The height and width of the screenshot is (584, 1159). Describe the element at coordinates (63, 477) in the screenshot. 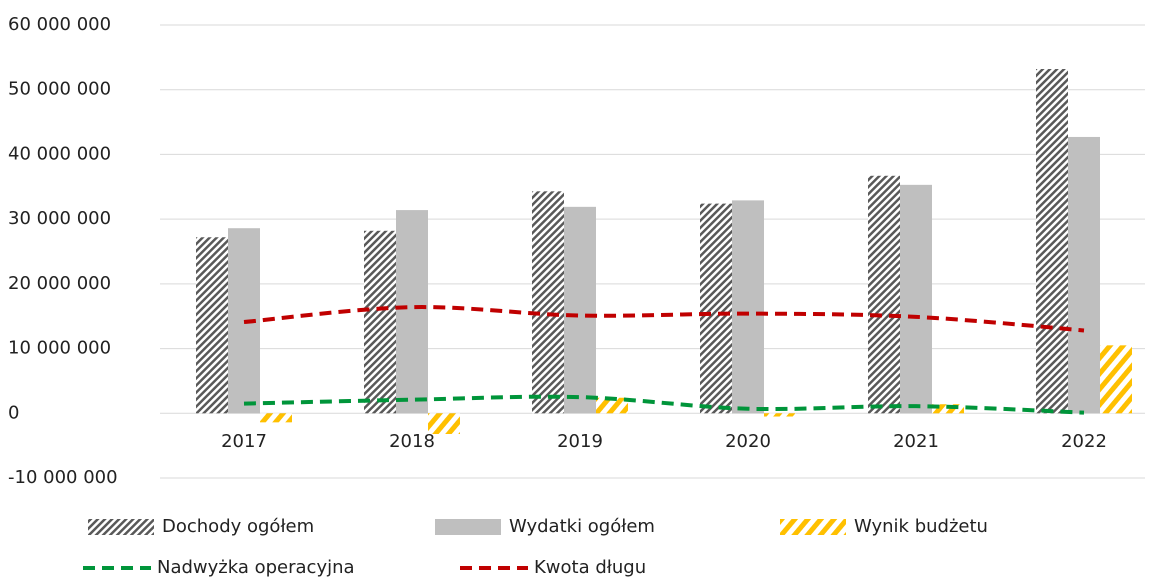

I see `y-tick-label: -10 000 000` at that location.